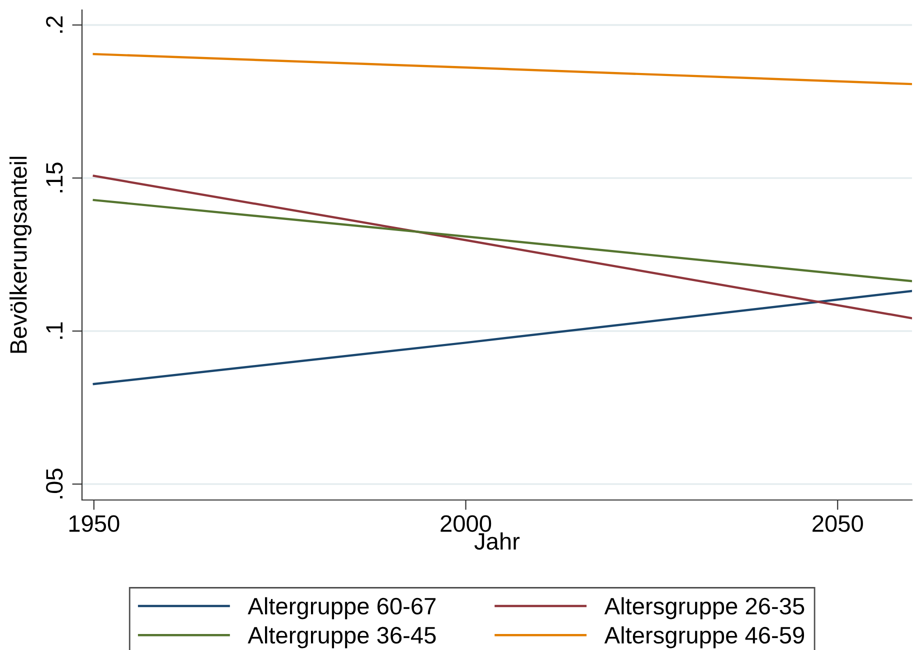 This screenshot has width=913, height=650. I want to click on legend-label: Altergruppe 36-45, so click(342, 637).